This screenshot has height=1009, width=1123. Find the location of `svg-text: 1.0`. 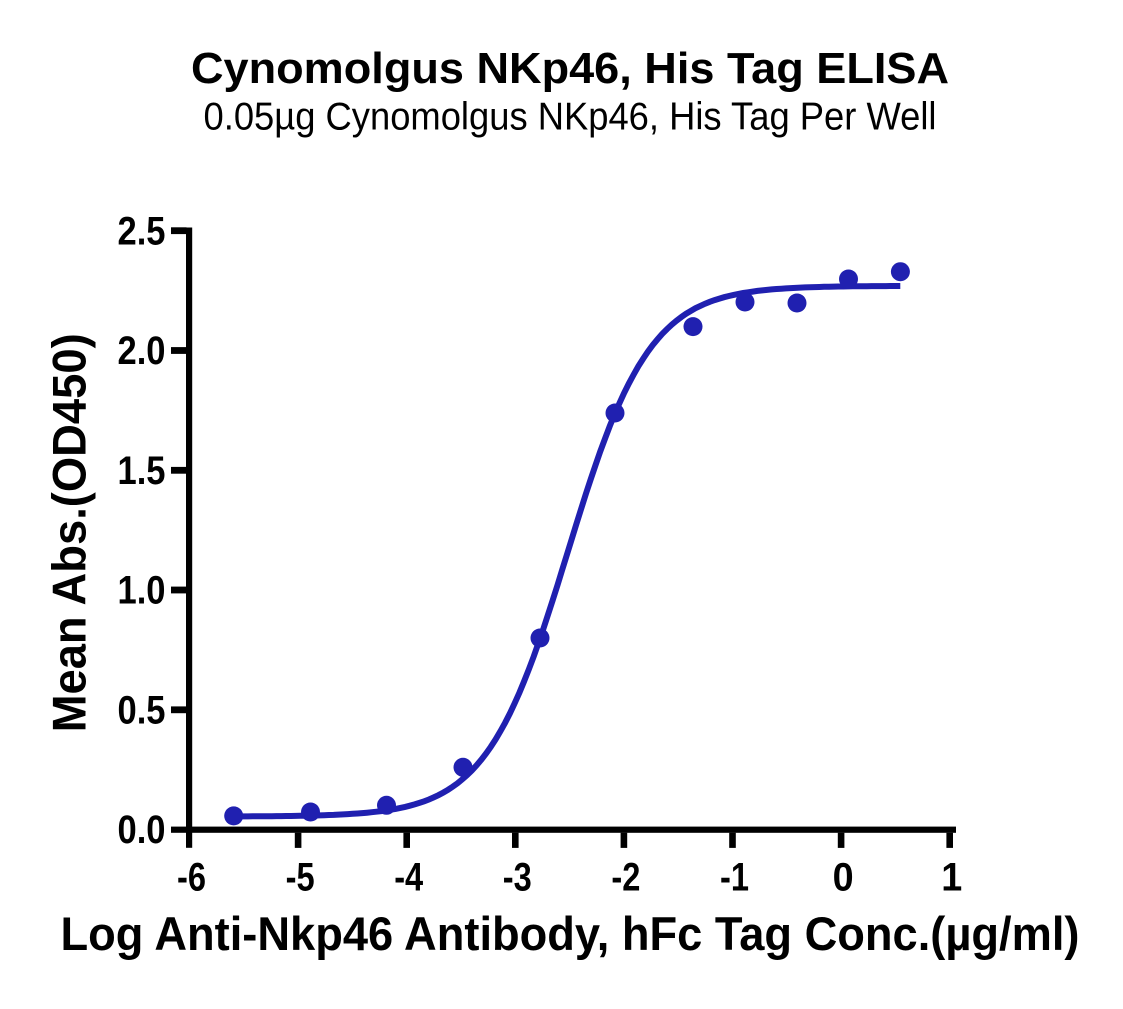

svg-text: 1.0 is located at coordinates (142, 591).